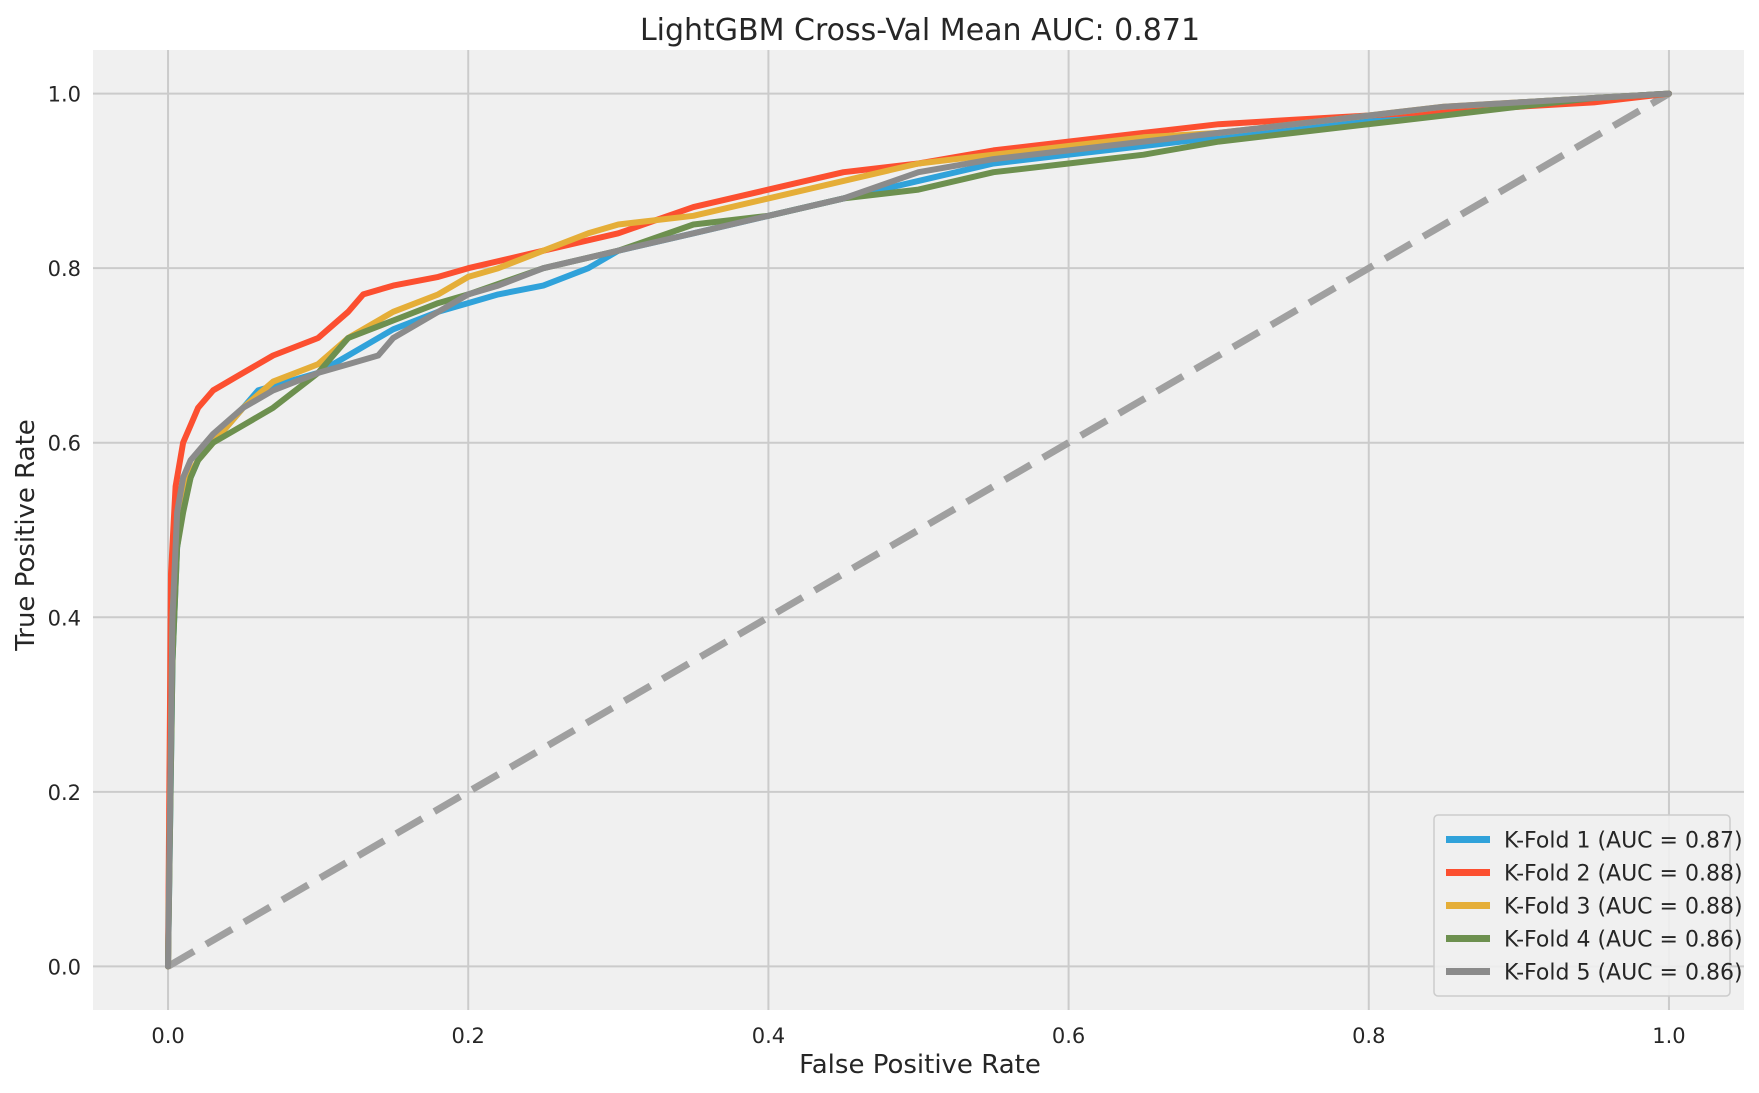  I want to click on legend-label: K-Fold 3 (AUC = 0.88), so click(1623, 907).